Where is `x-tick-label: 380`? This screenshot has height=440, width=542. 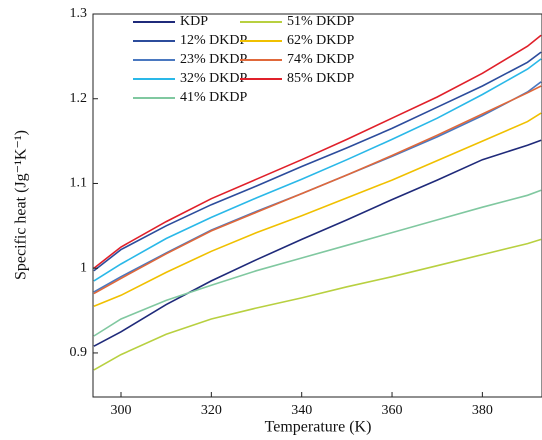
x-tick-label: 380 is located at coordinates (482, 410).